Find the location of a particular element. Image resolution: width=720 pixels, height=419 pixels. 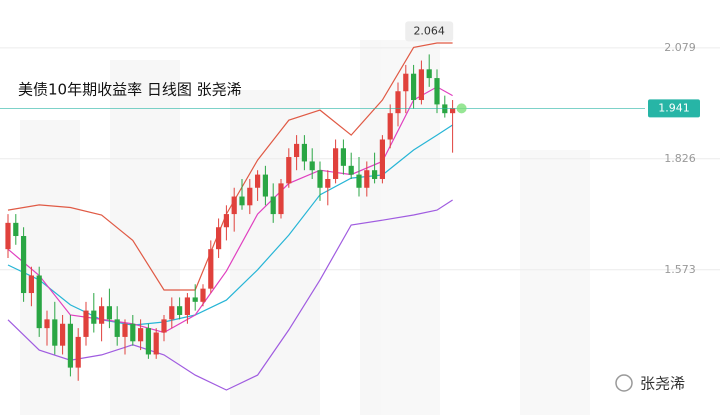

watermark-icon is located at coordinates (624, 383).